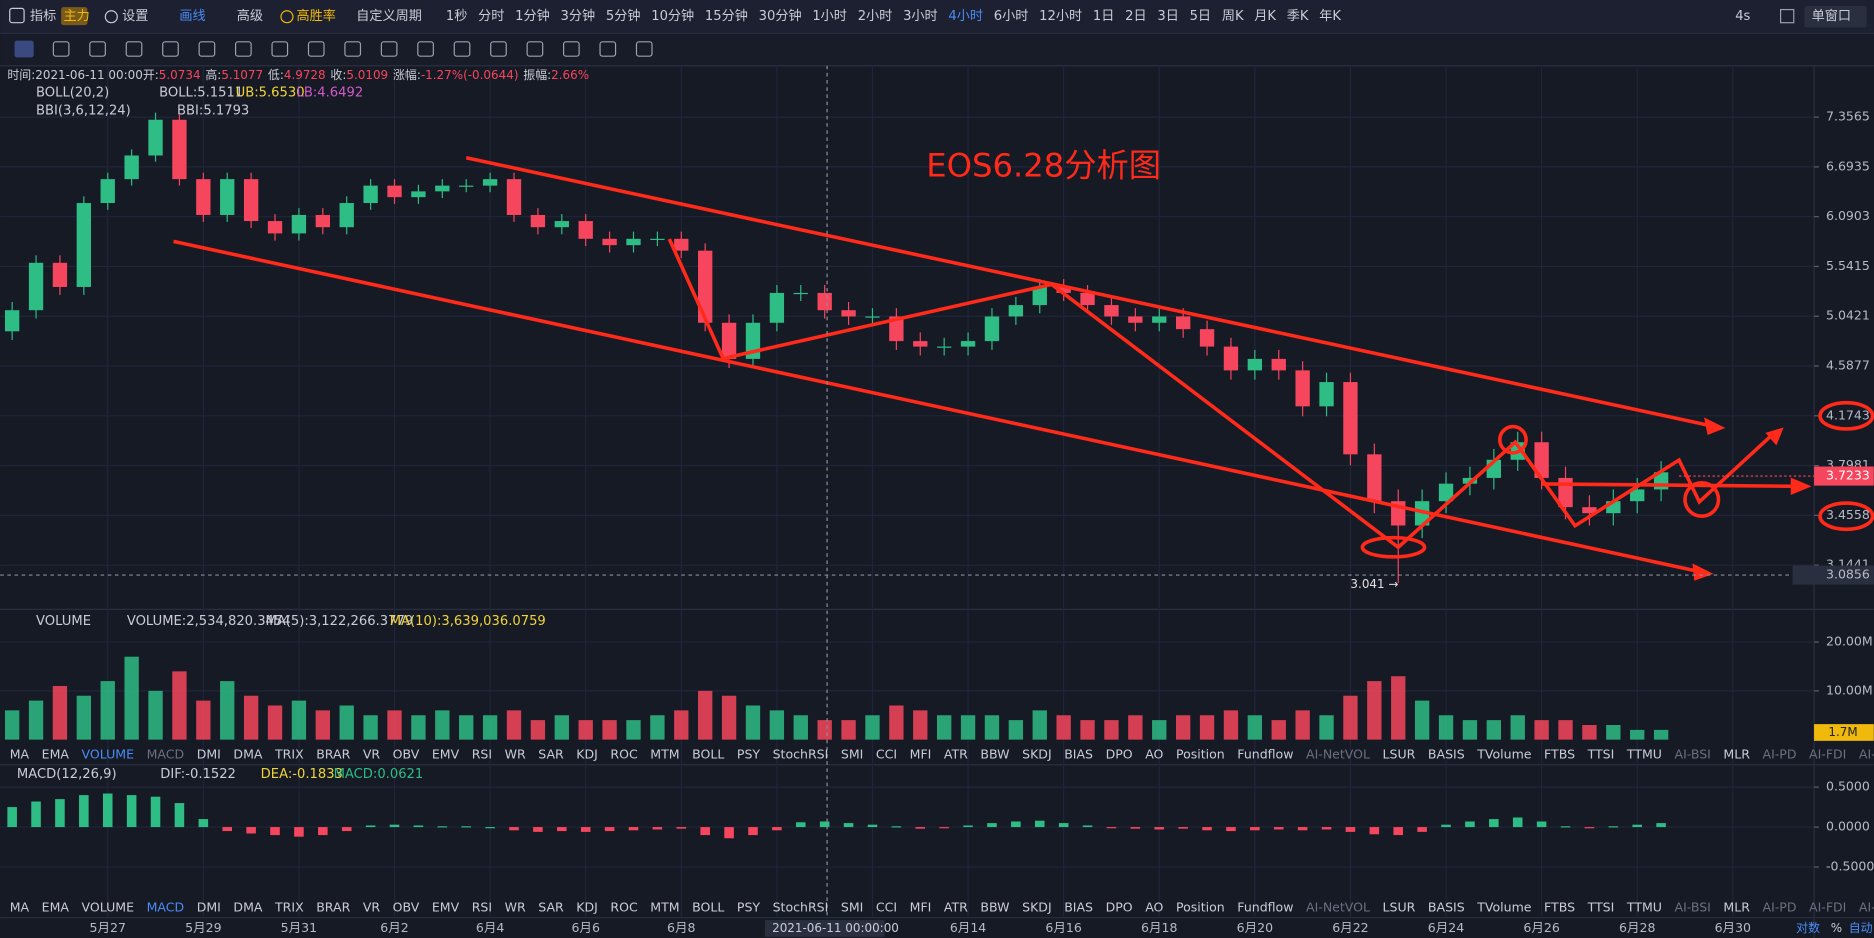 This screenshot has height=938, width=1874. I want to click on indicator-tab: AO, so click(1154, 907).